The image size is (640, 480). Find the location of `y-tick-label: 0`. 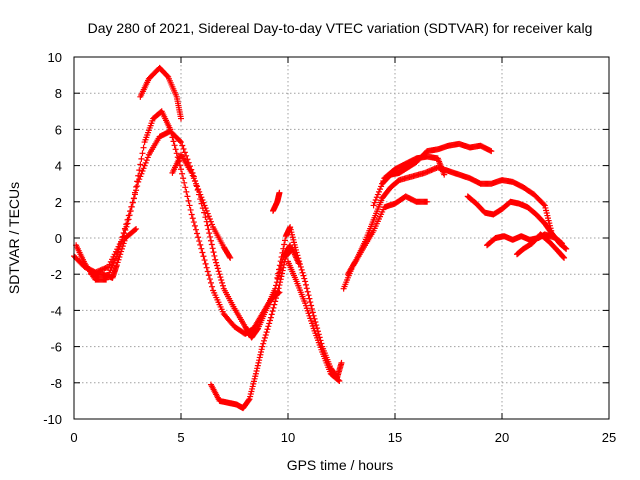

y-tick-label: 0 is located at coordinates (58, 238).